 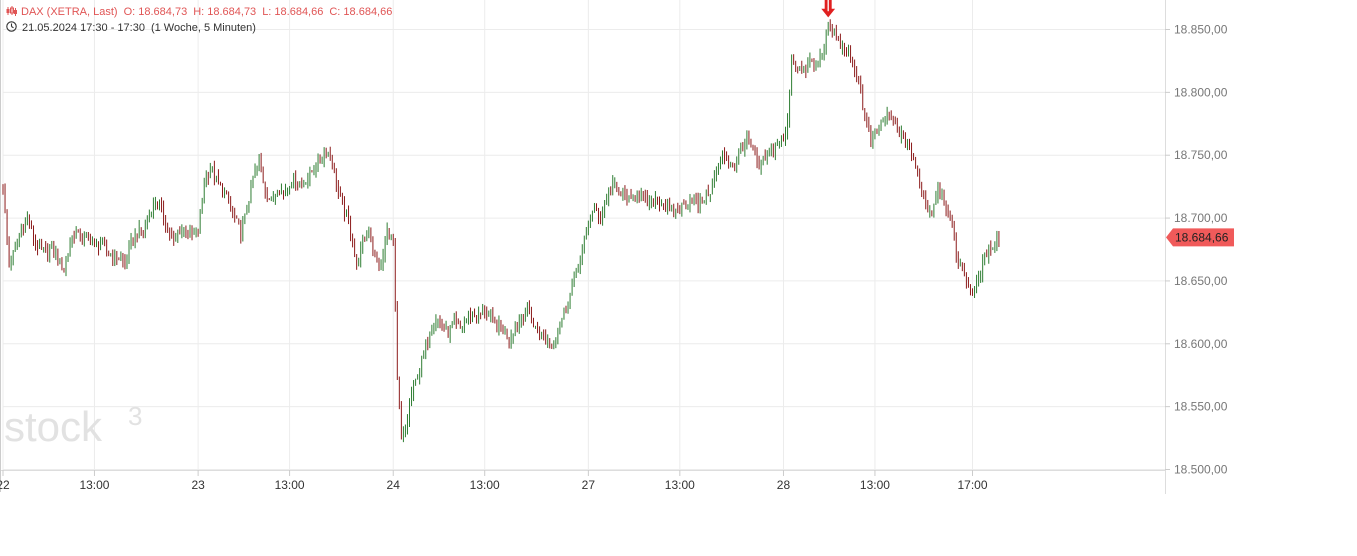 What do you see at coordinates (53, 426) in the screenshot?
I see `watermark-text: stock` at bounding box center [53, 426].